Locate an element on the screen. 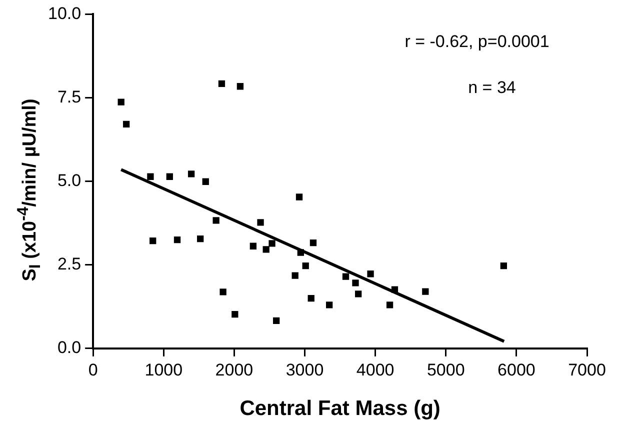 The image size is (617, 432). annotation: n = 34 is located at coordinates (492, 87).